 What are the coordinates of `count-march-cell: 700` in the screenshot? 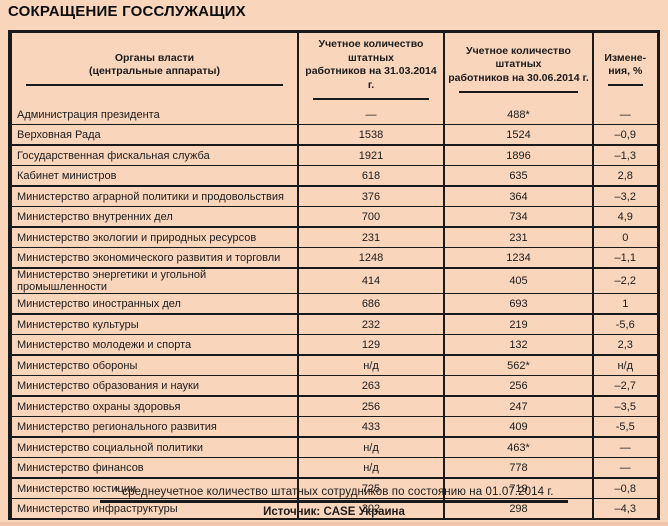 It's located at (370, 217).